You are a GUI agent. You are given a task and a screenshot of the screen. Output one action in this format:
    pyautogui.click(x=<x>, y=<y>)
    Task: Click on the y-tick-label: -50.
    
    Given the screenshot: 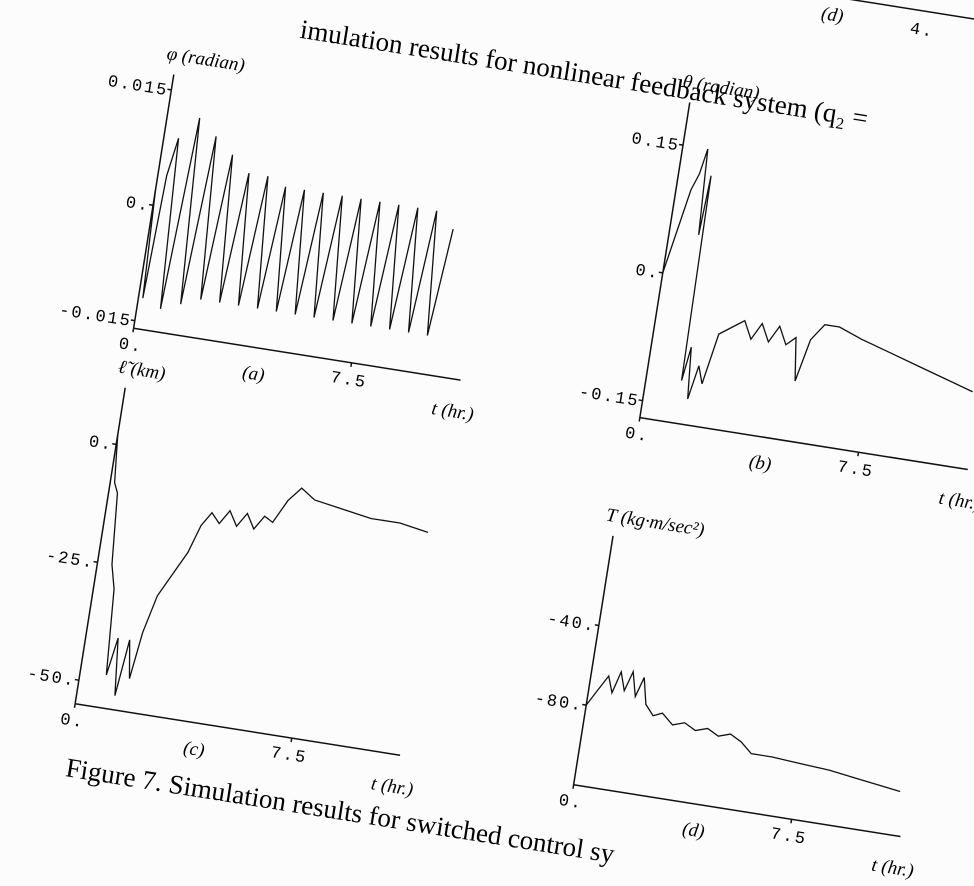 What is the action you would take?
    pyautogui.click(x=51, y=678)
    